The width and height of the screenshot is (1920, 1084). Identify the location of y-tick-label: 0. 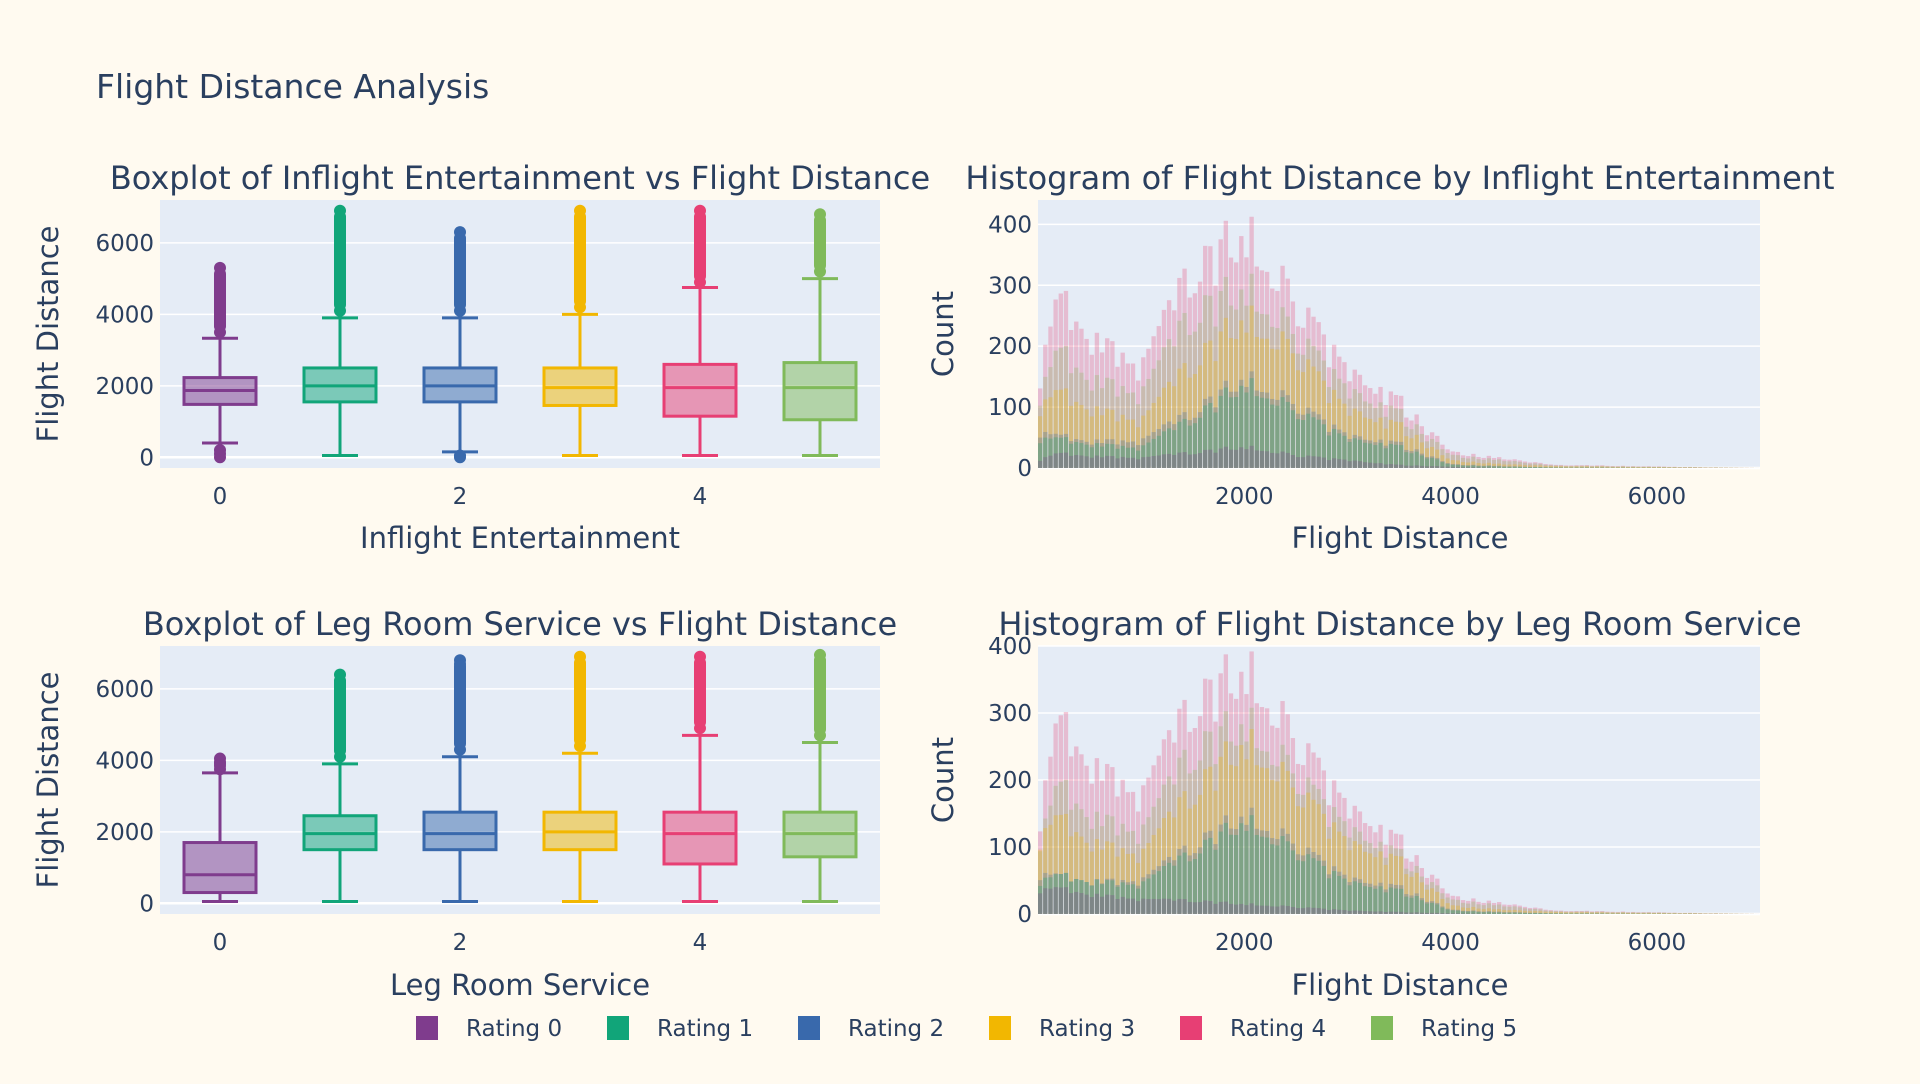
(1024, 469).